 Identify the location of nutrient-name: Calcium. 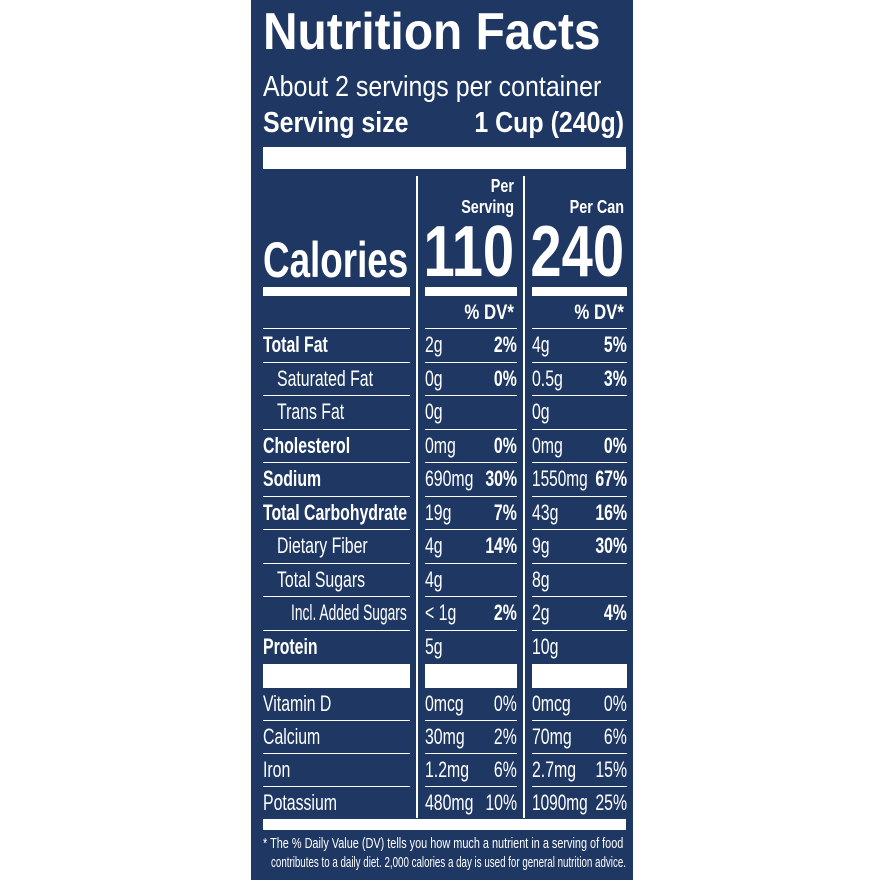
(292, 736).